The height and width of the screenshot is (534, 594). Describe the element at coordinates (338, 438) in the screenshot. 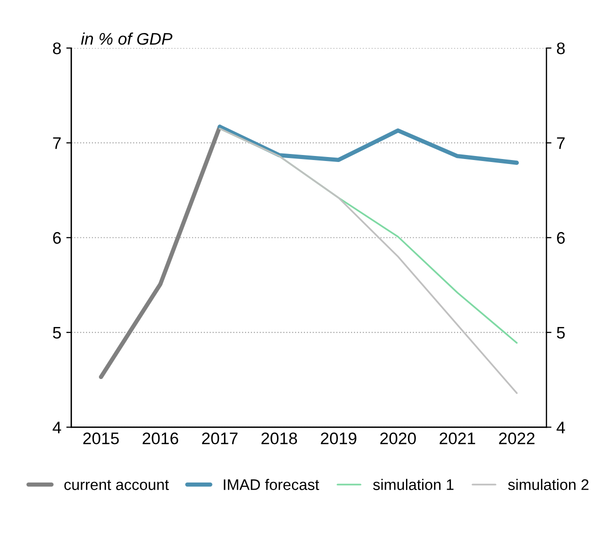

I see `x-tick-label: 2019` at that location.